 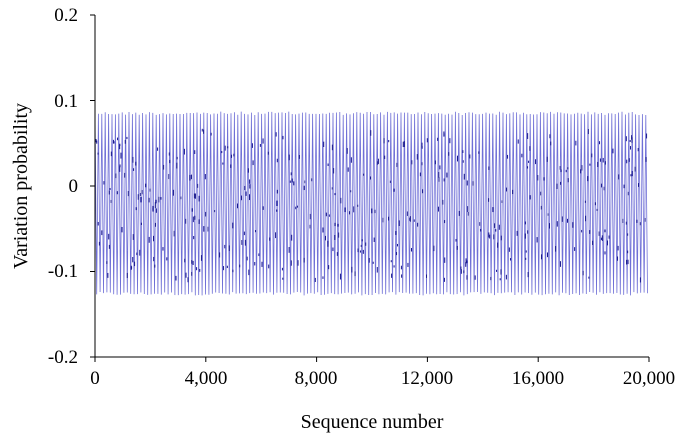 I want to click on x-tick-label: 16,000, so click(x=538, y=378).